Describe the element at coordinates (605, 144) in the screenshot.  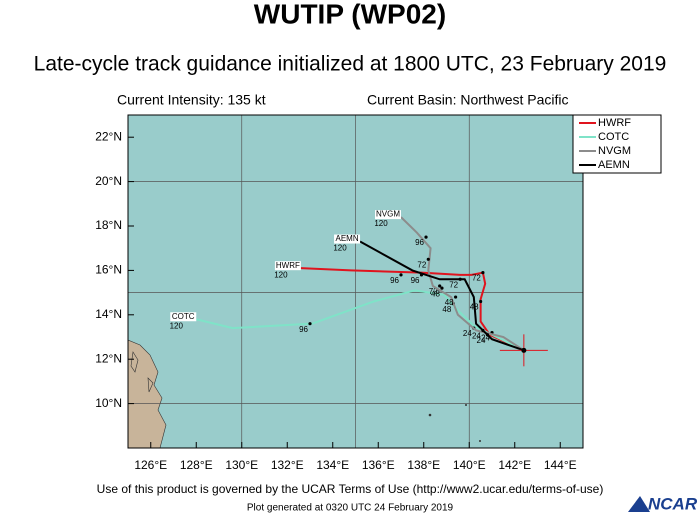
I see `legend: HWRF COTC NVGM AEMN` at that location.